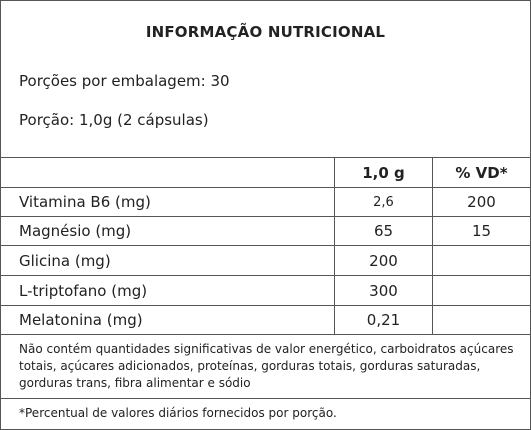  What do you see at coordinates (383, 231) in the screenshot?
I see `nutrient-amount: 65` at bounding box center [383, 231].